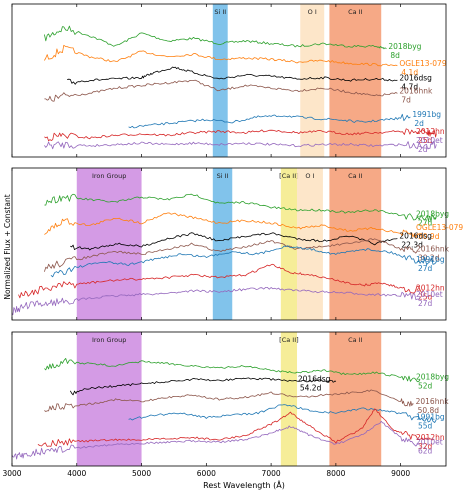 The height and width of the screenshot is (492, 474). Describe the element at coordinates (311, 388) in the screenshot. I see `series-phase-label: 54.2d` at that location.